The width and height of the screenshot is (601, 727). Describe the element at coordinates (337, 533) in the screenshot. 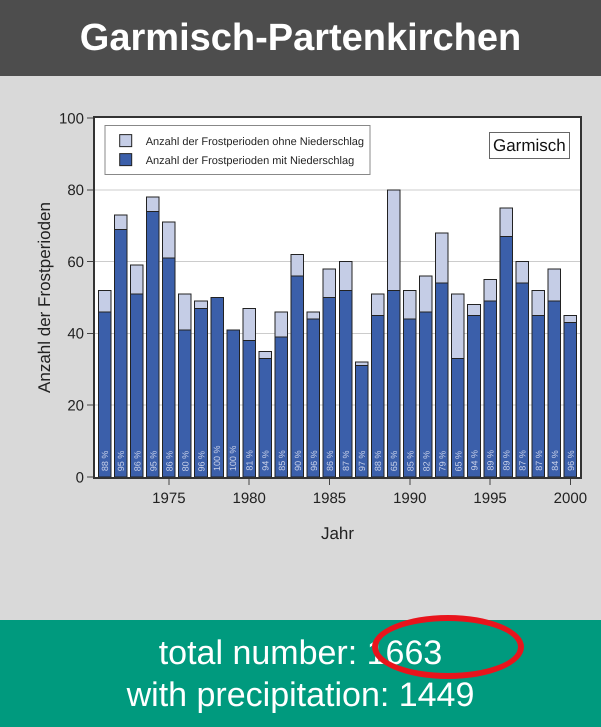

I see `x-axis-title: Jahr` at that location.